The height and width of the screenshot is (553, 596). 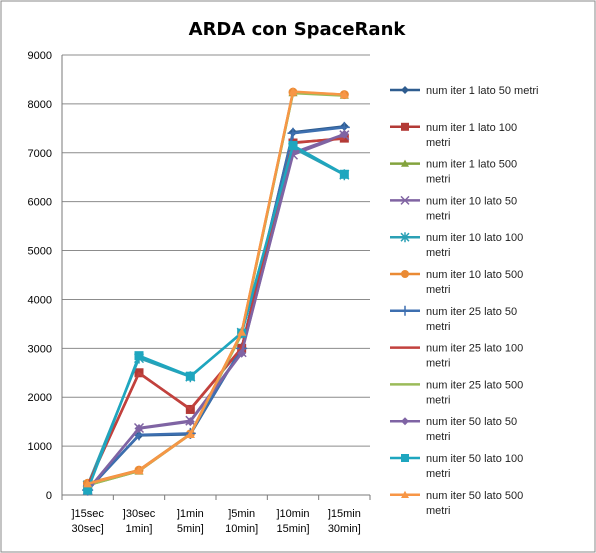 I want to click on legend-entry: num iter 50 lato 50 metri, so click(x=453, y=429).